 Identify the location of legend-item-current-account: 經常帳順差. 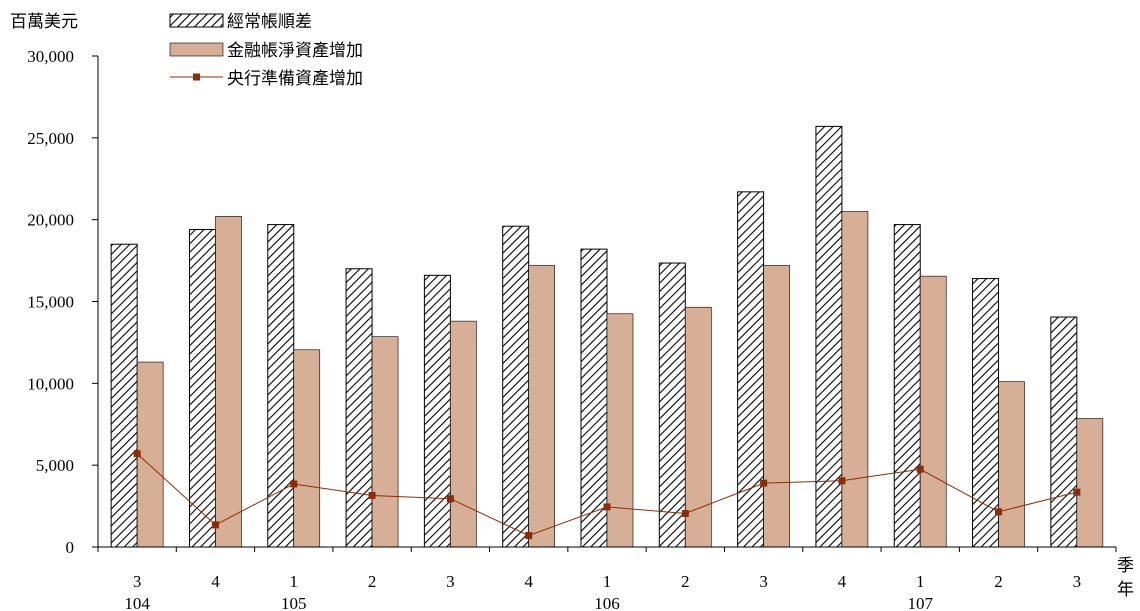
(240, 21).